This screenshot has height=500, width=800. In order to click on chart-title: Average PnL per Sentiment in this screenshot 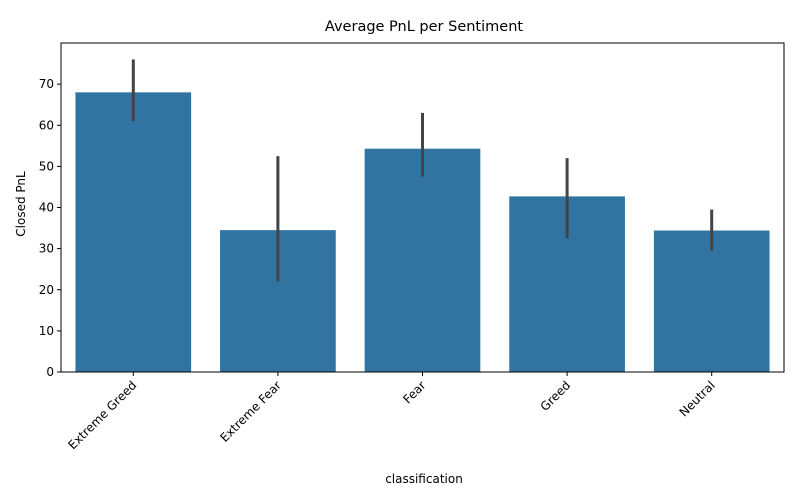, I will do `click(424, 27)`.